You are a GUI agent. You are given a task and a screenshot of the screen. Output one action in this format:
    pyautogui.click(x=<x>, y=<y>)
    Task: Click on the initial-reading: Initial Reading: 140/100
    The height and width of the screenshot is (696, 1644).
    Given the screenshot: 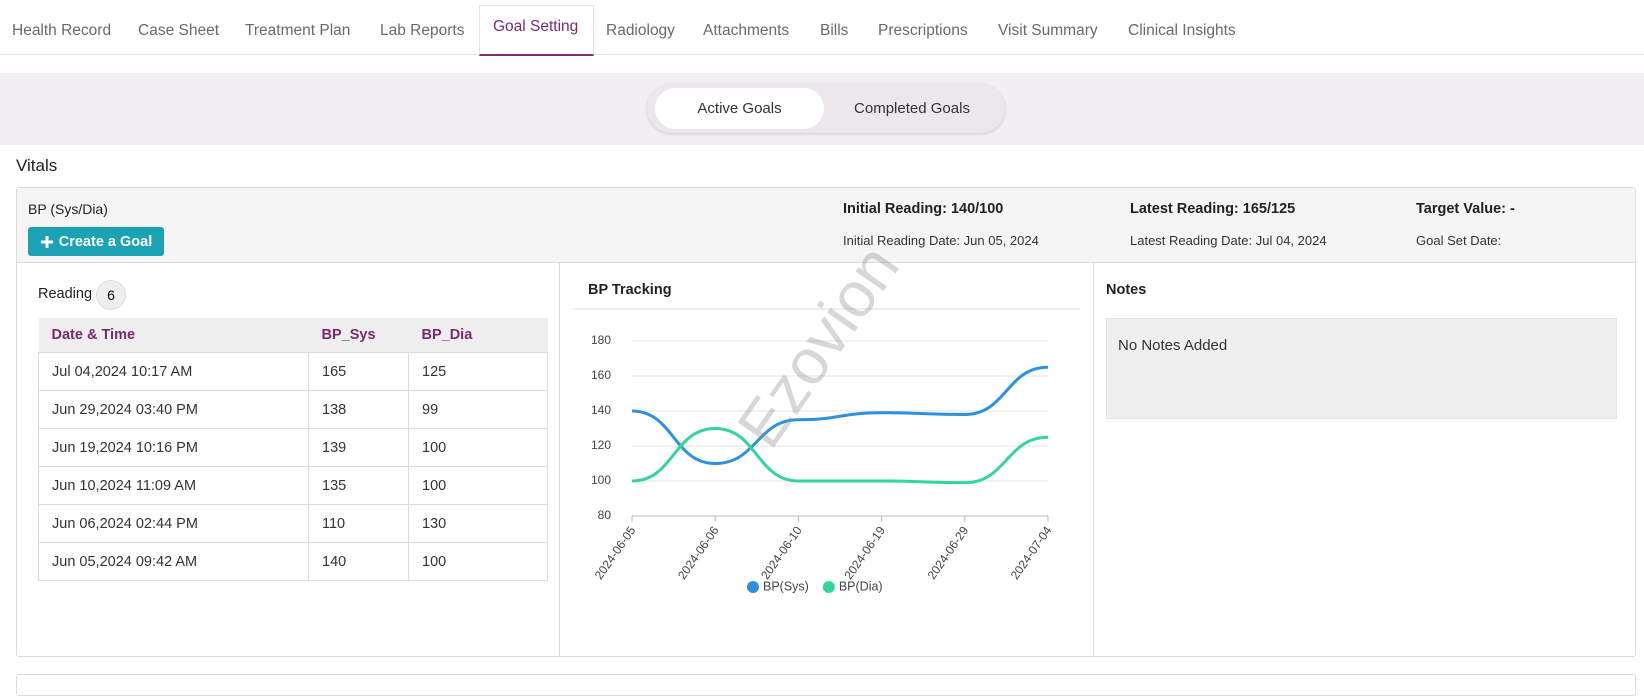 What is the action you would take?
    pyautogui.click(x=923, y=209)
    